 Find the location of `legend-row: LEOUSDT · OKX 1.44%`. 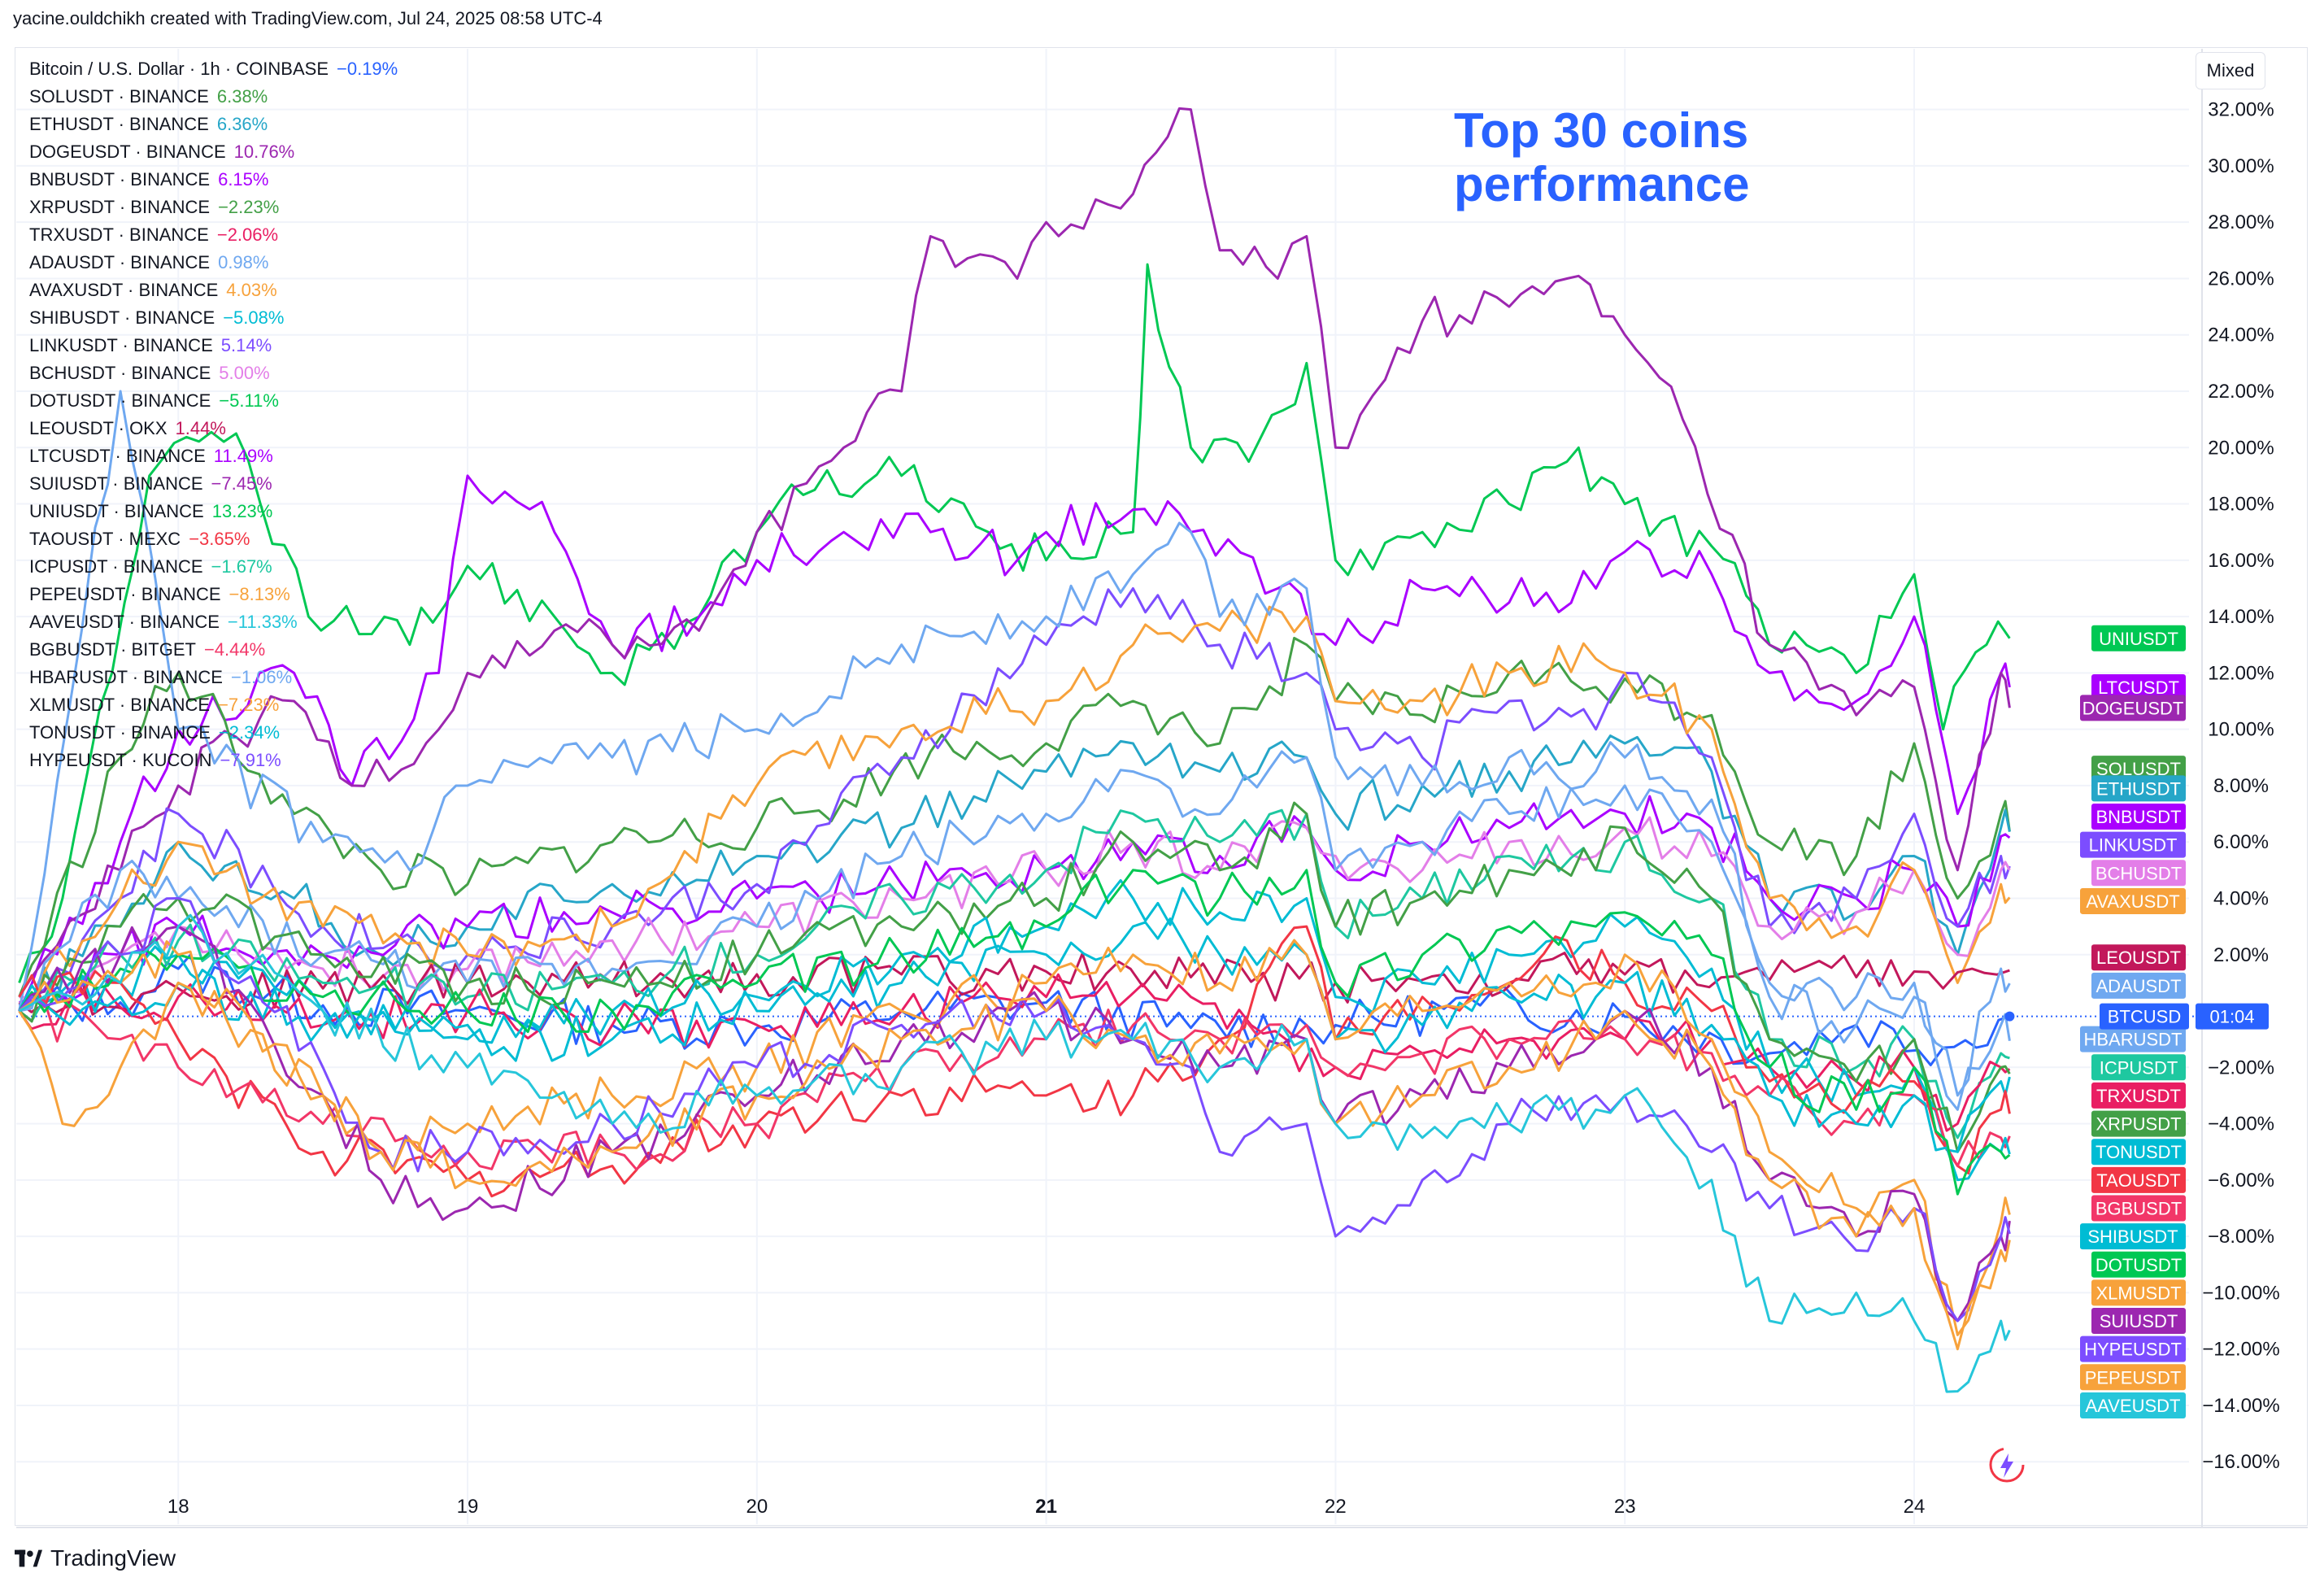

legend-row: LEOUSDT · OKX 1.44% is located at coordinates (214, 428).